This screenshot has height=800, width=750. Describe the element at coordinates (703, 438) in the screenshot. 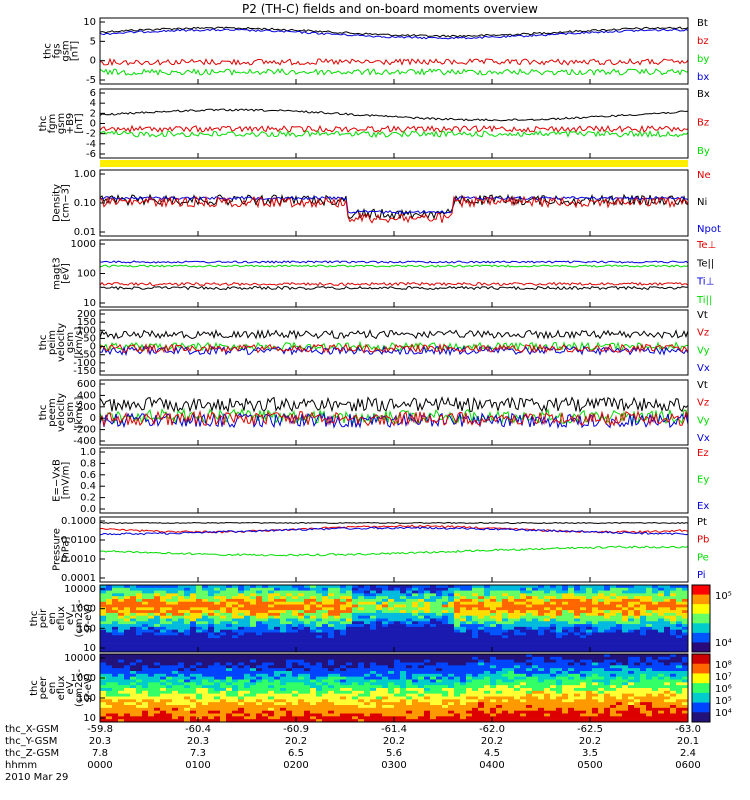

I see `legend-evel-3: Vx` at that location.